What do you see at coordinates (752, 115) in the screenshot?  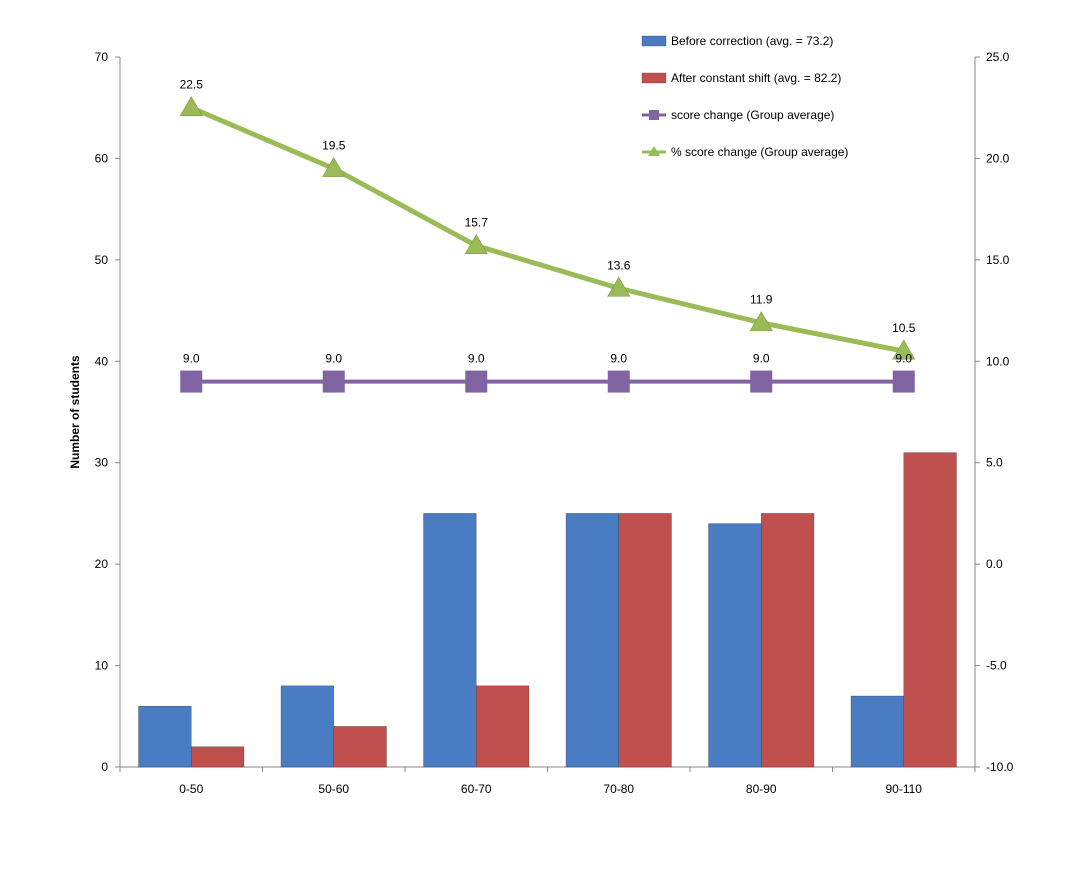 I see `legend-label: score change (Group average)` at bounding box center [752, 115].